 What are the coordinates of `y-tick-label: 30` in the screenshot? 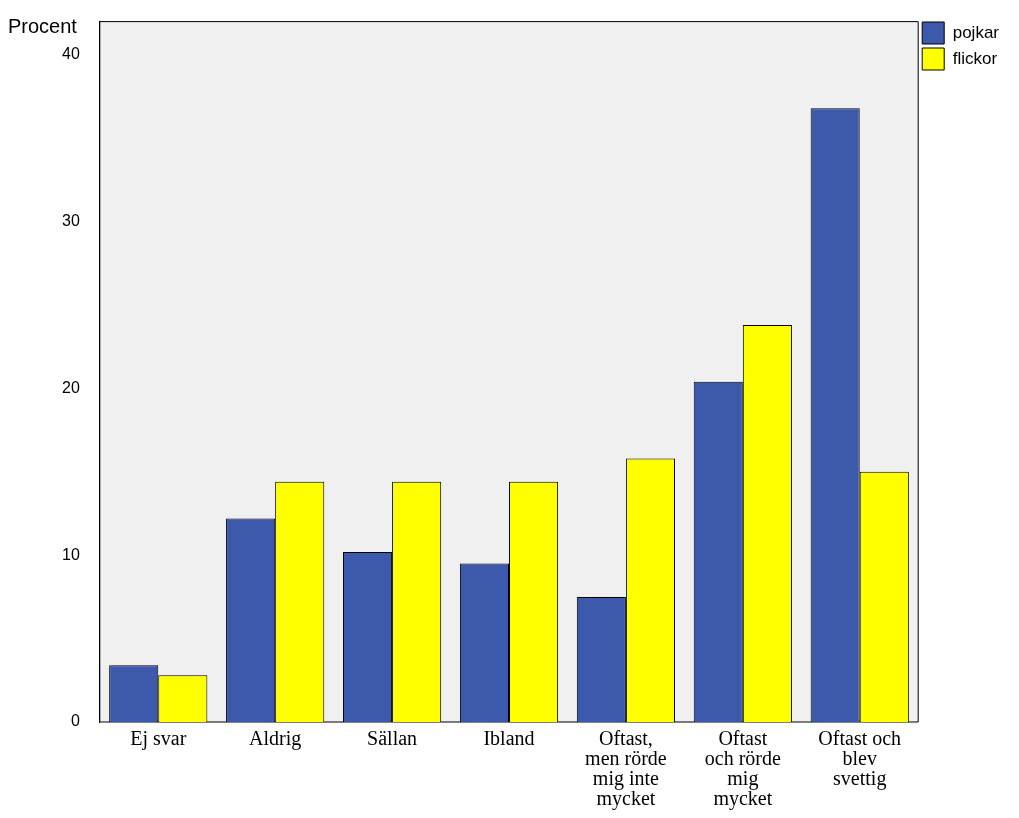 It's located at (71, 221).